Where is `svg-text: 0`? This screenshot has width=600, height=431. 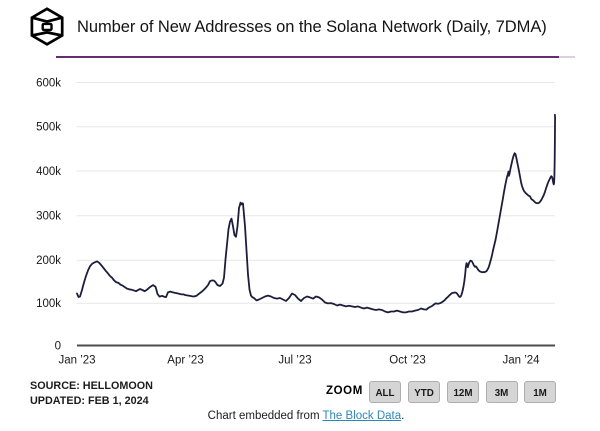 svg-text: 0 is located at coordinates (58, 347).